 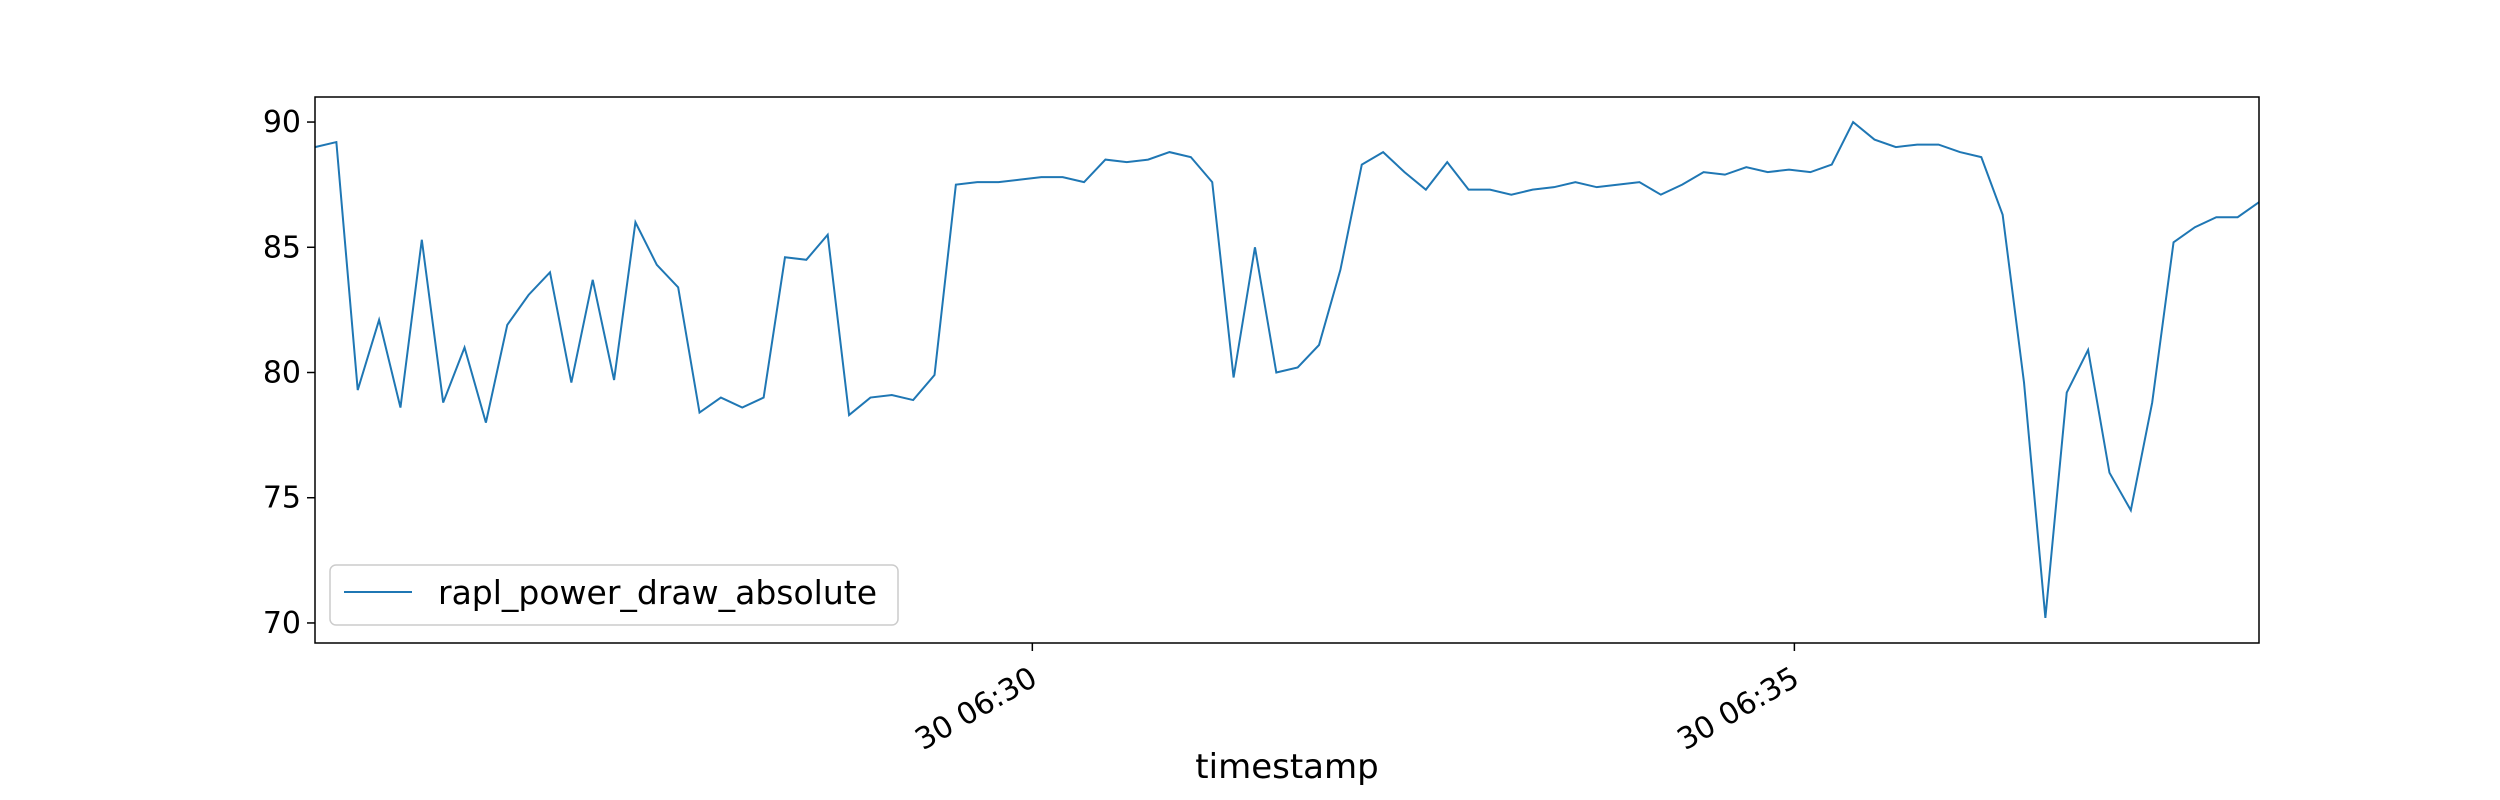 I want to click on y-tick-label: 90, so click(x=282, y=122).